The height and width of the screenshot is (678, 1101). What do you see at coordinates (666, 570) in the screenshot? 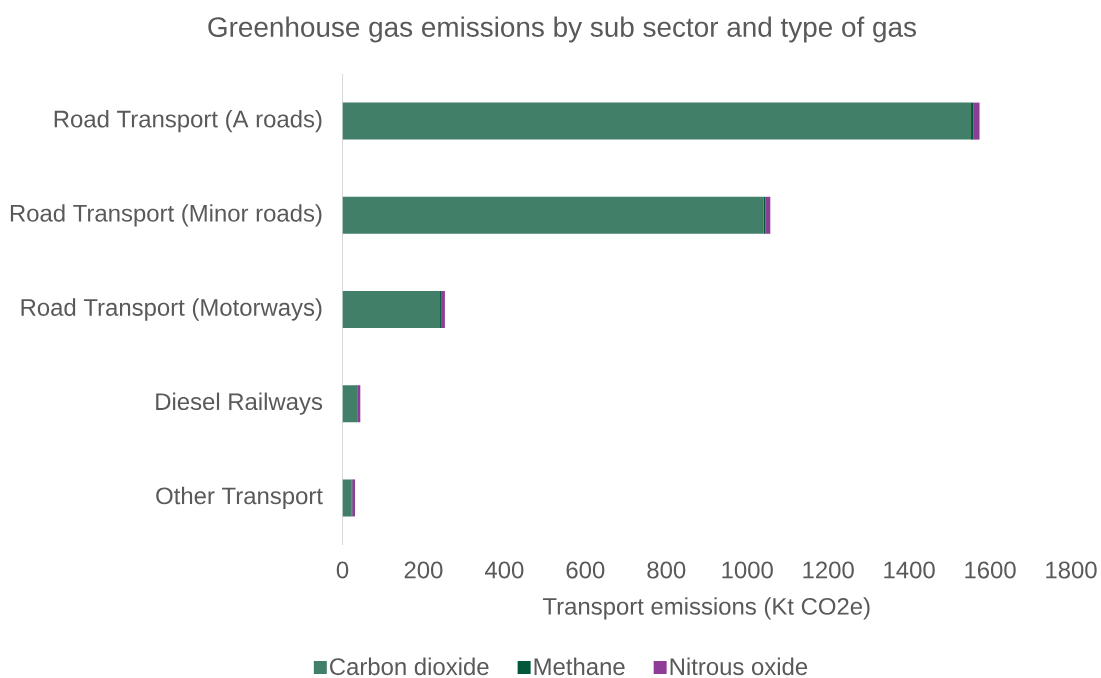
I see `x-tick-label: 800` at bounding box center [666, 570].